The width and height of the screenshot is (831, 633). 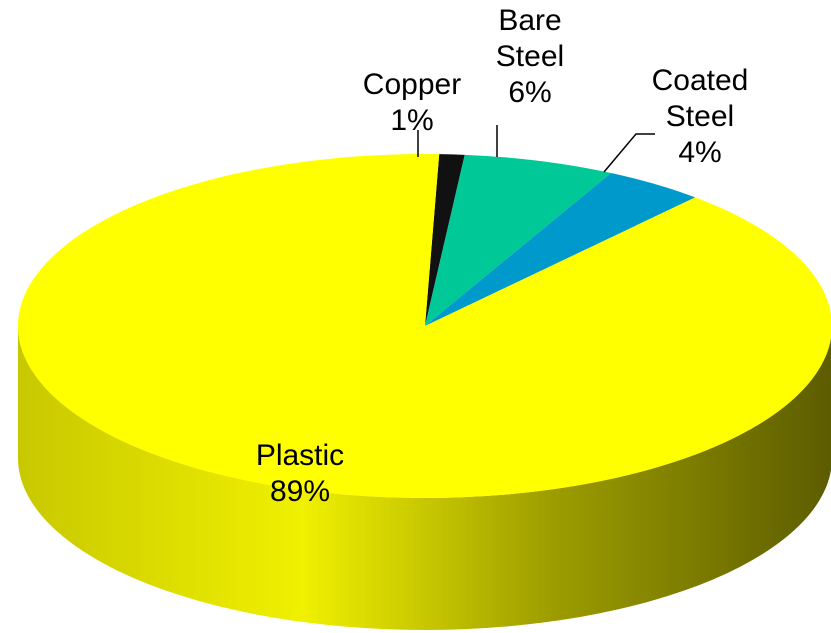 I want to click on slice-label-line: Coated, so click(x=700, y=80).